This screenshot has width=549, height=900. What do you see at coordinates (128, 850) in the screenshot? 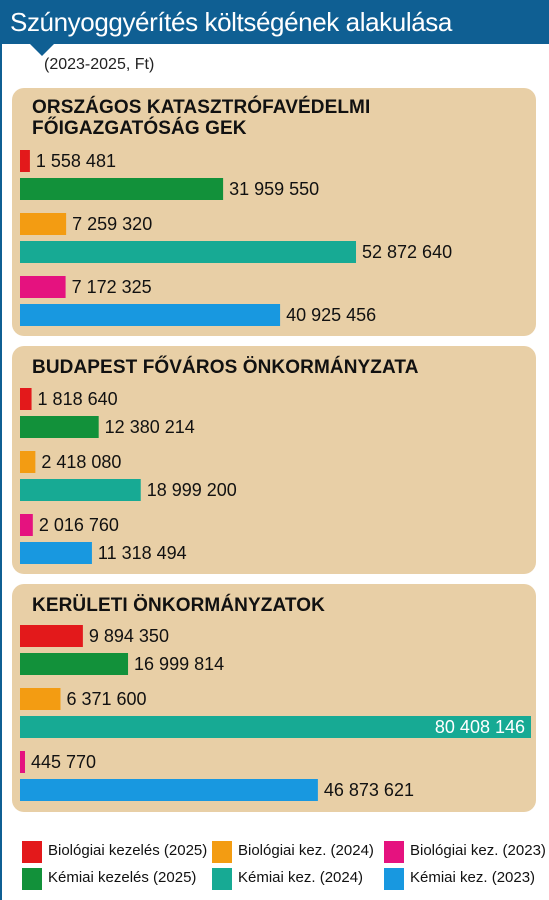
I see `legend-label-bio2025: Biológiai kezelés (2025)` at bounding box center [128, 850].